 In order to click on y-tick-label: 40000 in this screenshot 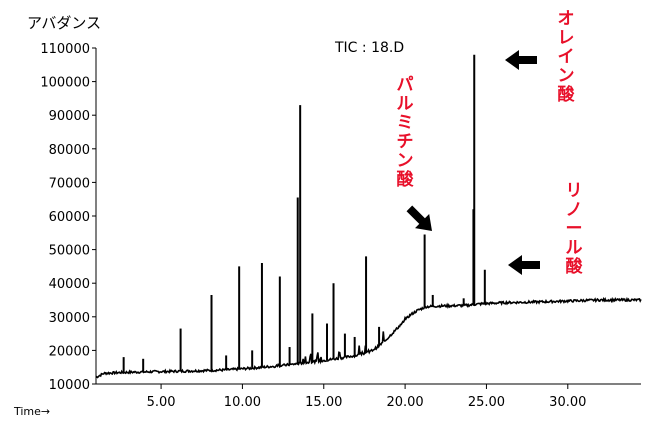, I will do `click(69, 284)`.